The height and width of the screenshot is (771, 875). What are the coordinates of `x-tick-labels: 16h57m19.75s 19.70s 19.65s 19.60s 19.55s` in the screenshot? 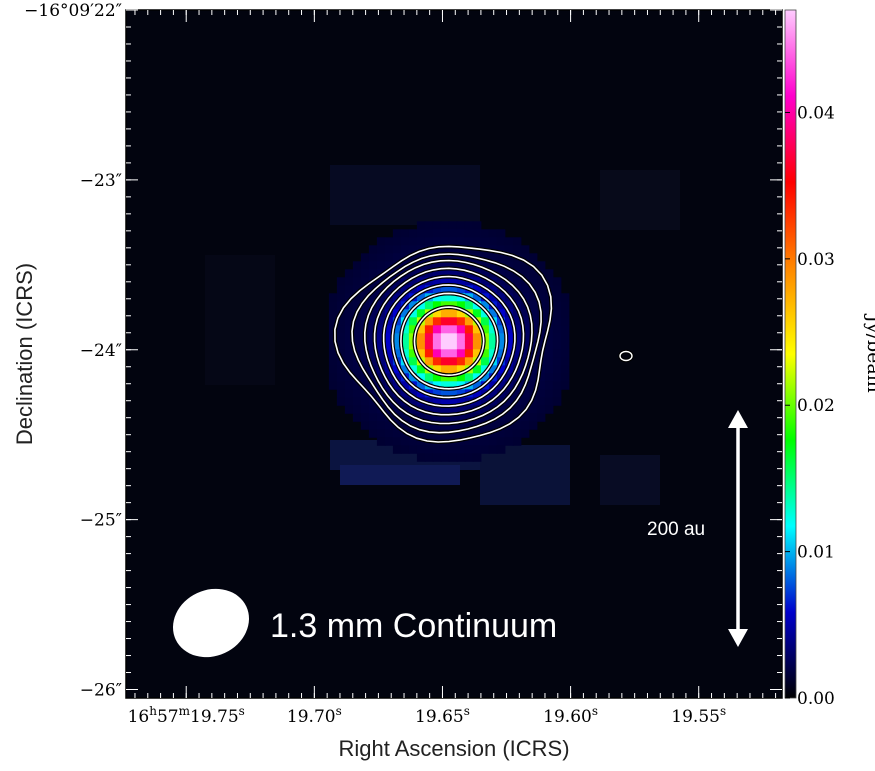 It's located at (427, 715).